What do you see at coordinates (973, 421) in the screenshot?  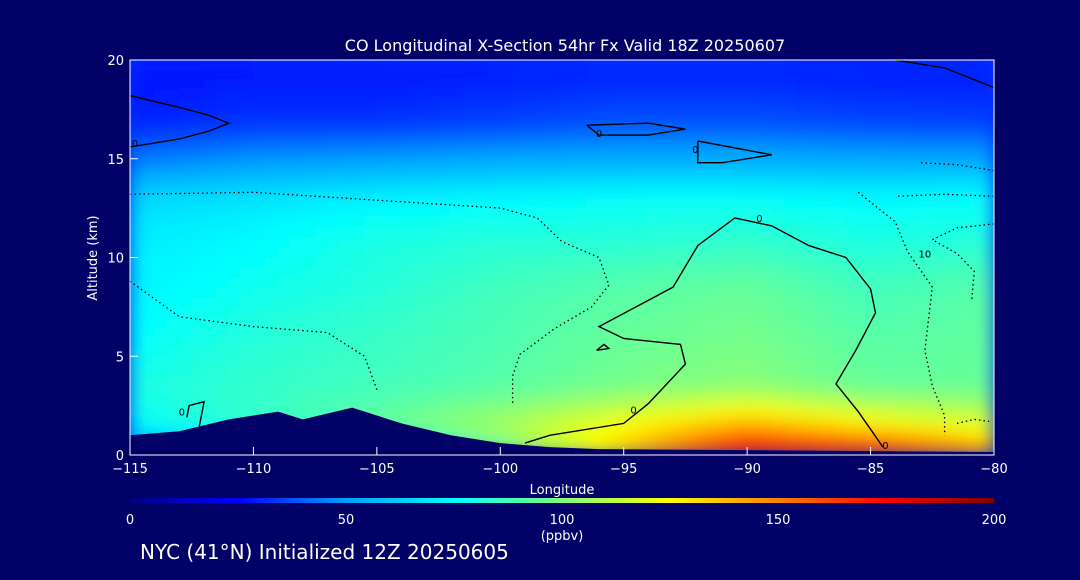 I see `contour-line-dotted` at bounding box center [973, 421].